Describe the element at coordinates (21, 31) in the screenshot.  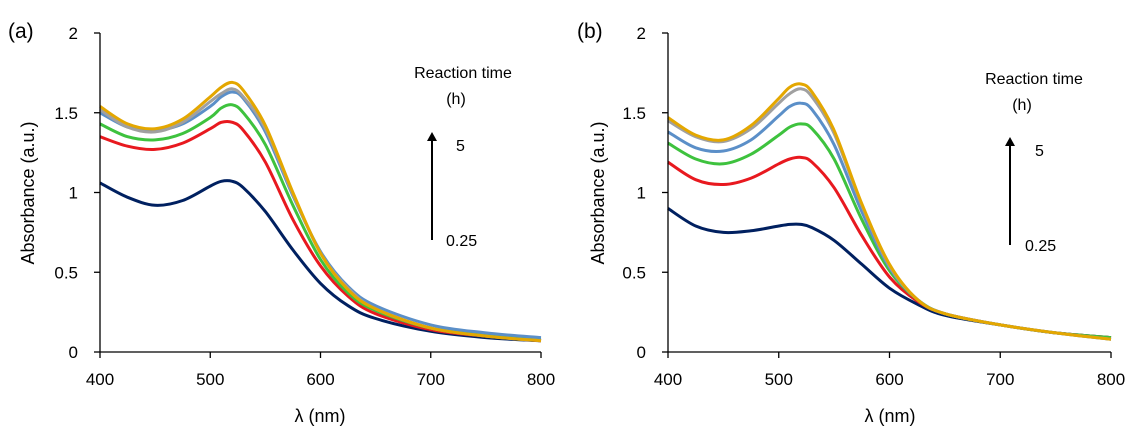
I see `panel-label: (a)` at that location.